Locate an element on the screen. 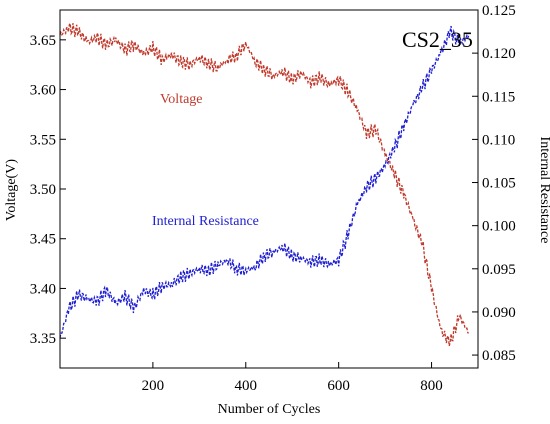 The width and height of the screenshot is (550, 424). y-left-tick-label: 3.40 is located at coordinates (43, 289).